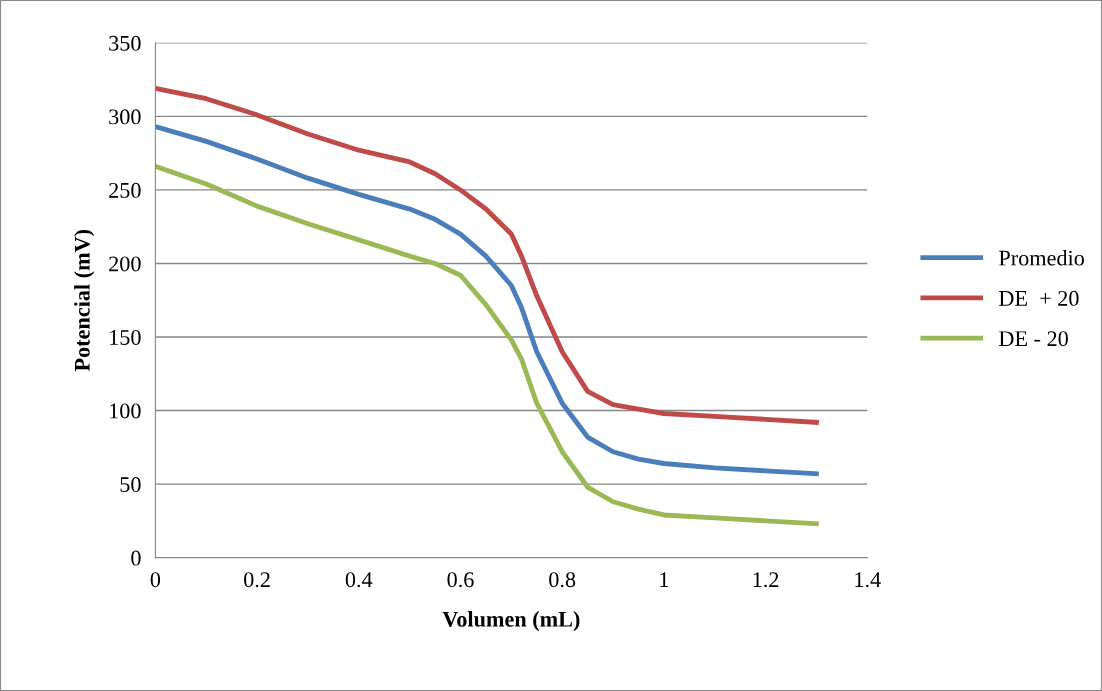  What do you see at coordinates (562, 580) in the screenshot?
I see `x-tick-label: 0.8` at bounding box center [562, 580].